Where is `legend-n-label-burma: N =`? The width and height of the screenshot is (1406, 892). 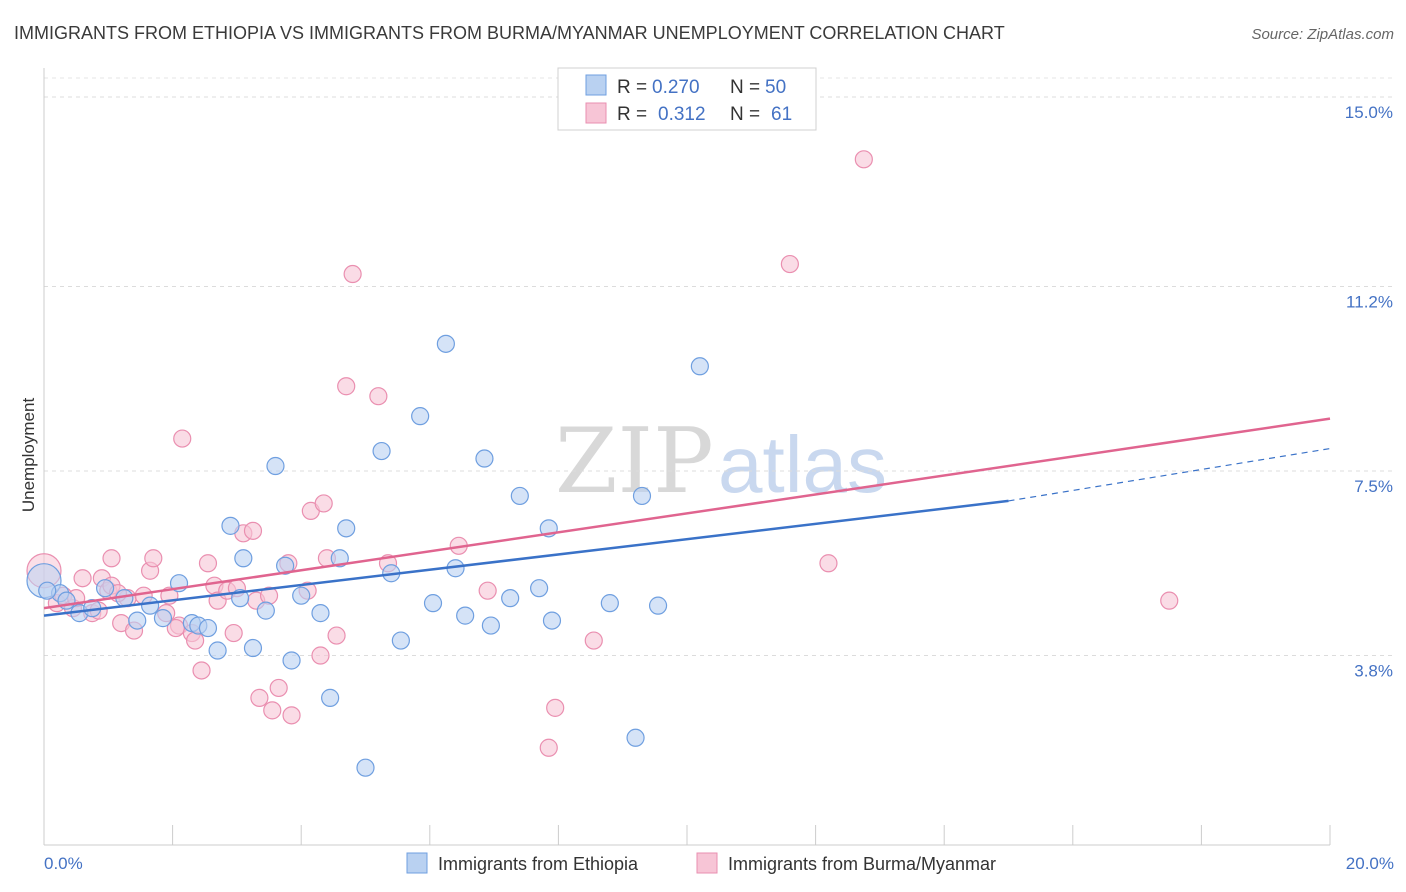 legend-n-label-burma: N = is located at coordinates (745, 114).